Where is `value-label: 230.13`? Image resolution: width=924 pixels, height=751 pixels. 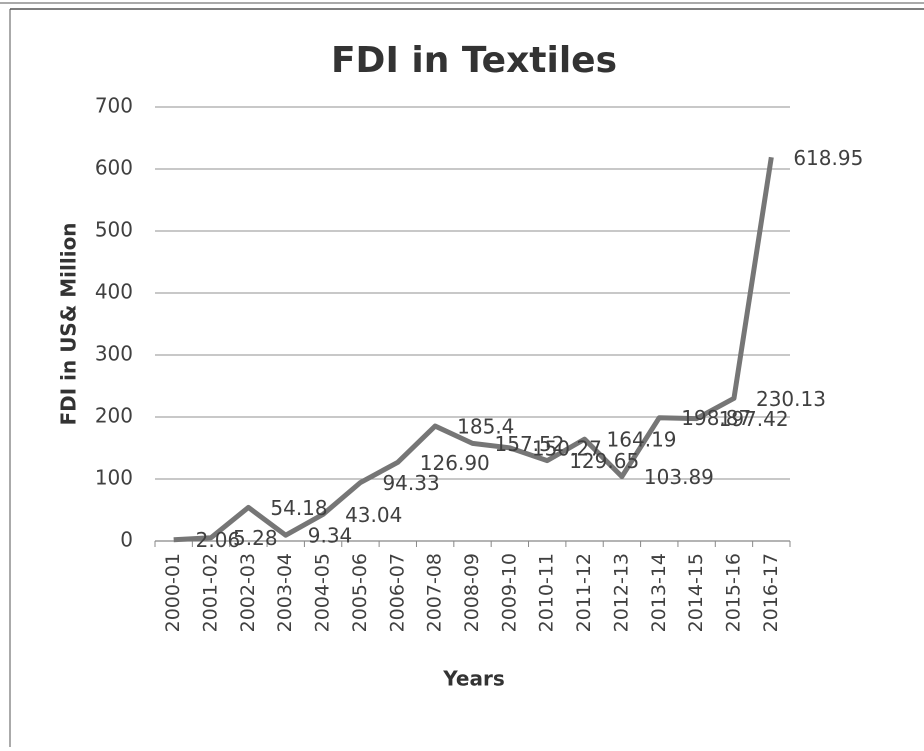
value-label: 230.13 is located at coordinates (791, 399).